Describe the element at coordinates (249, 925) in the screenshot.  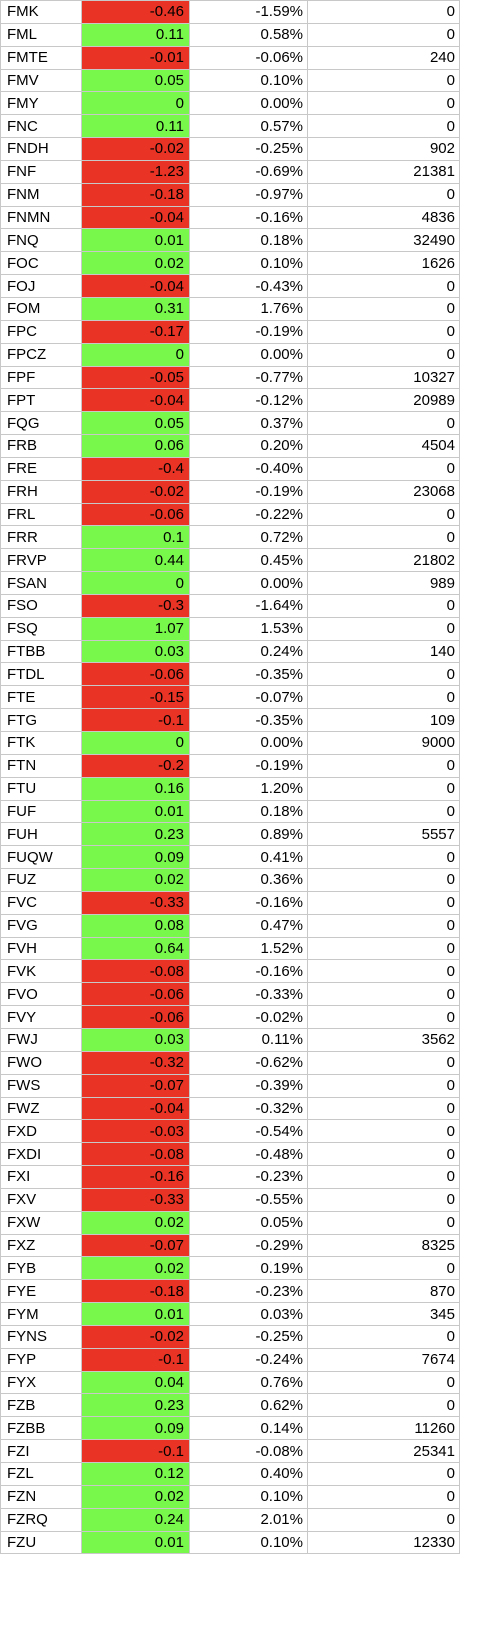
I see `cell-percent-change: 0.47%` at that location.